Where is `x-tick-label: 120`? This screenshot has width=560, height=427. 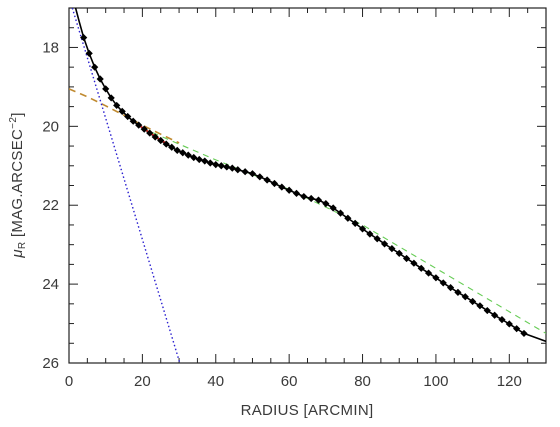 x-tick-label: 120 is located at coordinates (509, 381).